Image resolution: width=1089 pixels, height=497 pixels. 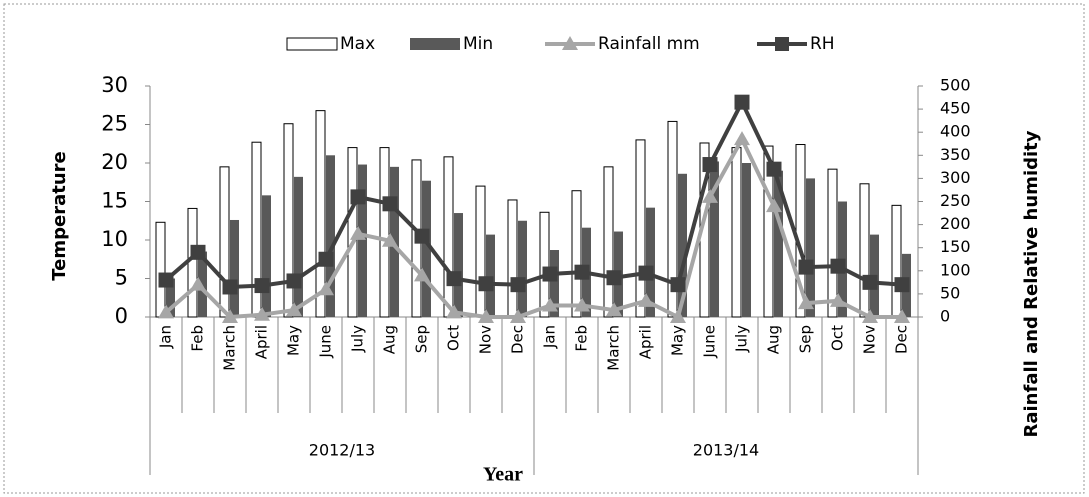 I want to click on x-tick-label: Oct, so click(x=838, y=338).